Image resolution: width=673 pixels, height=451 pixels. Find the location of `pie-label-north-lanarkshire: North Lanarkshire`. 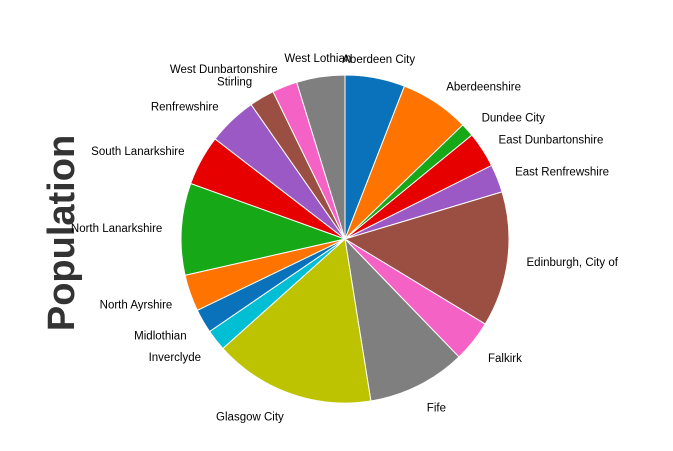

pie-label-north-lanarkshire: North Lanarkshire is located at coordinates (116, 229).